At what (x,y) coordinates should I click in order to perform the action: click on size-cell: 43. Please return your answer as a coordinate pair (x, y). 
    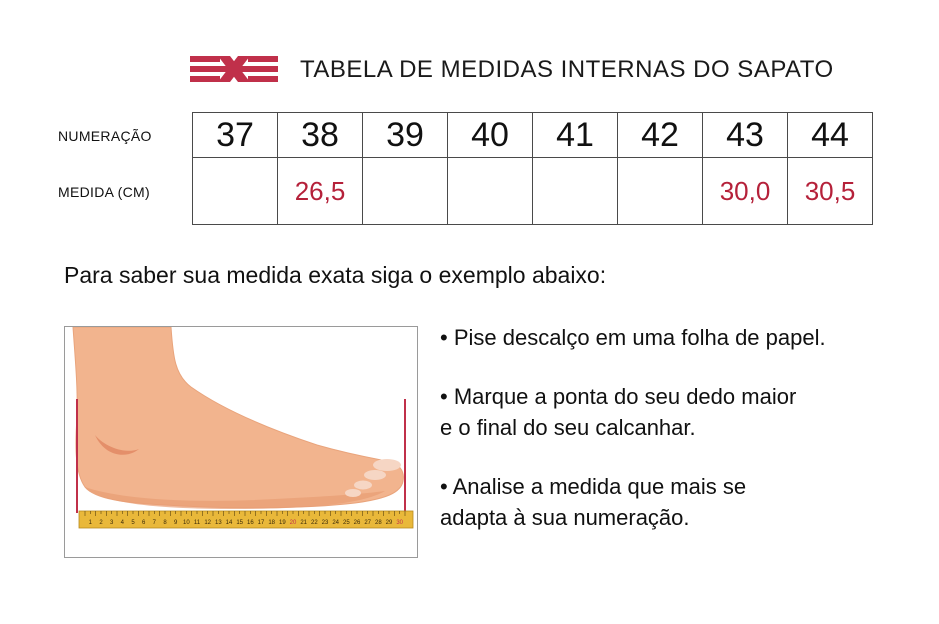
    Looking at the image, I should click on (745, 135).